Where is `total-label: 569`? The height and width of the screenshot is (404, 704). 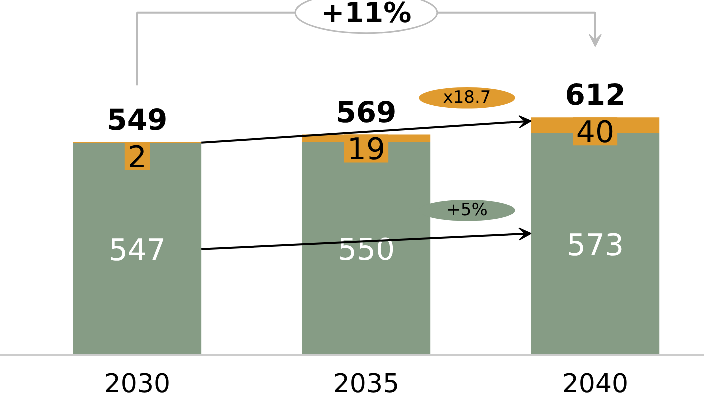
total-label: 569 is located at coordinates (366, 112).